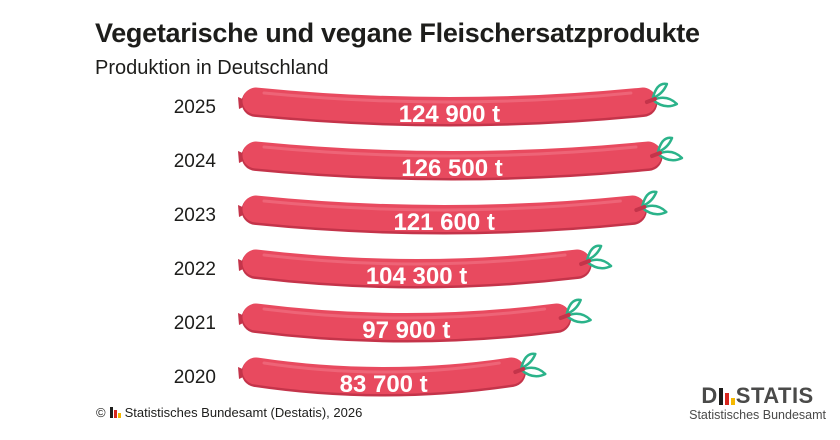 This screenshot has width=840, height=440. I want to click on sausage-row: 2022 104 300 t, so click(393, 267).